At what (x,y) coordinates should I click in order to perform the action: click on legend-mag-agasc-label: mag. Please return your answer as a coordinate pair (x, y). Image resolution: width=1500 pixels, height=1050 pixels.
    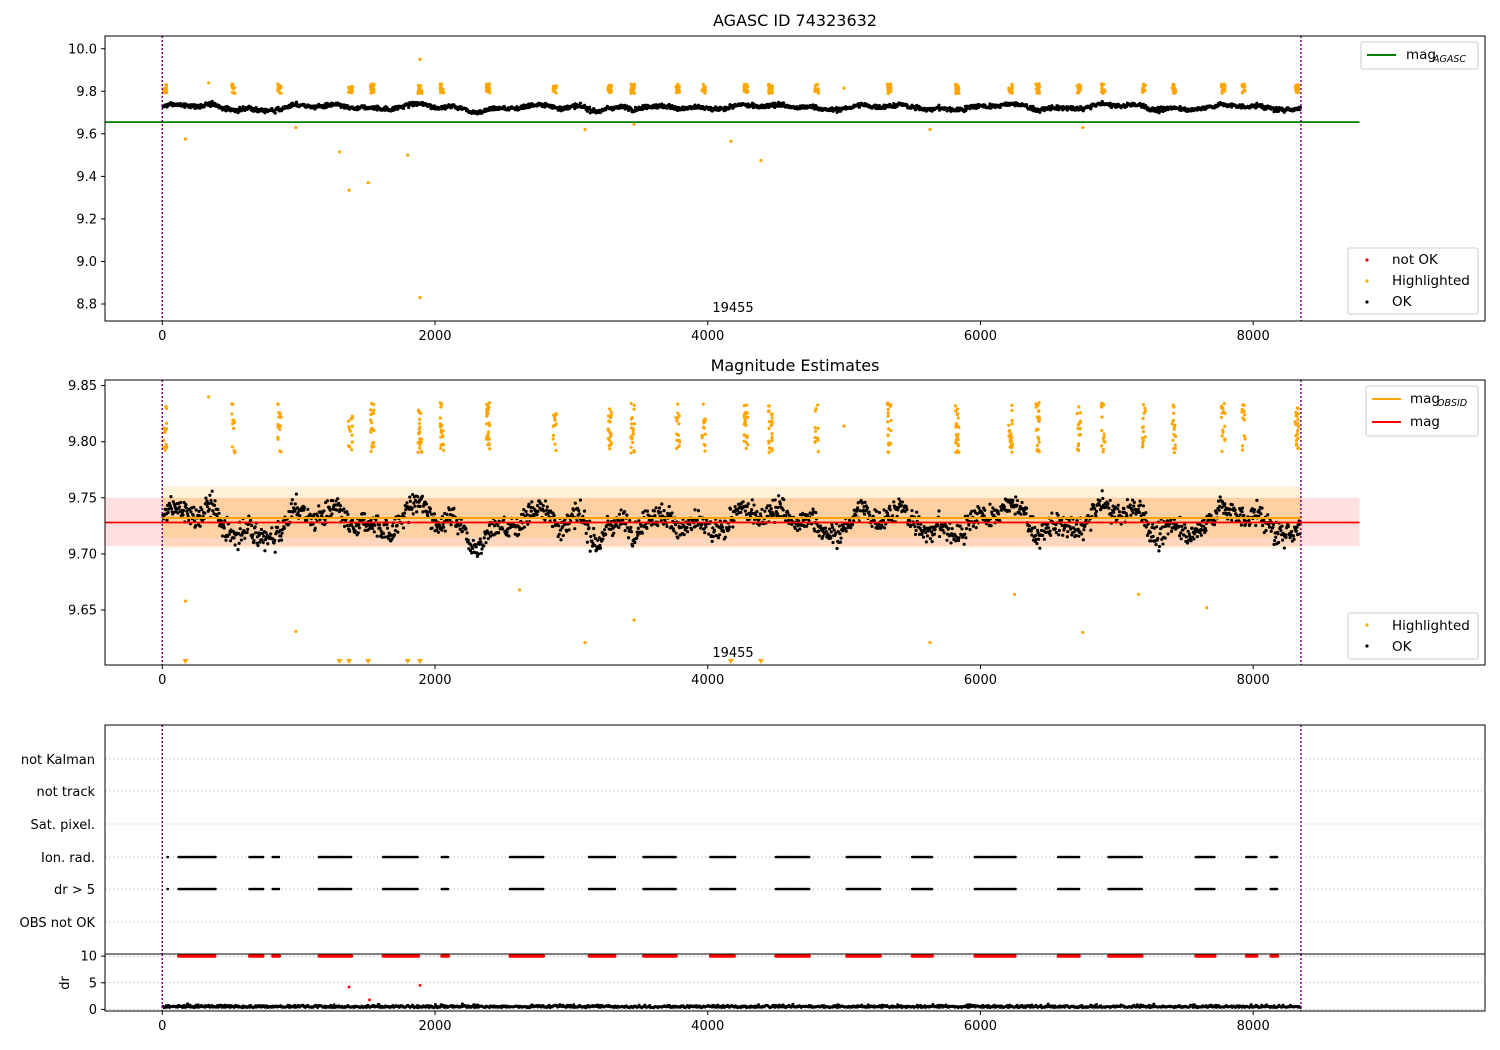
    Looking at the image, I should click on (1421, 55).